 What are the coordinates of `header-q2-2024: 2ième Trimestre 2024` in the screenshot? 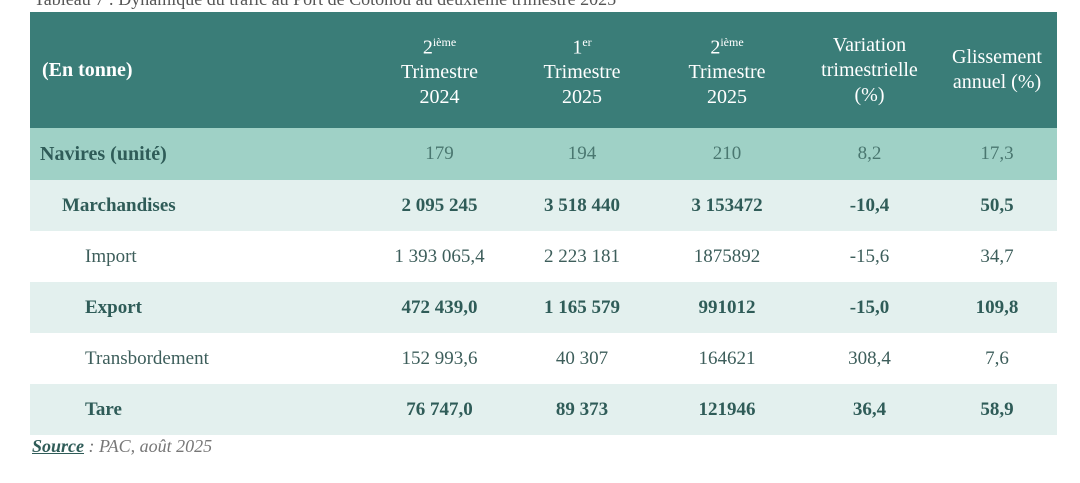 It's located at (439, 70).